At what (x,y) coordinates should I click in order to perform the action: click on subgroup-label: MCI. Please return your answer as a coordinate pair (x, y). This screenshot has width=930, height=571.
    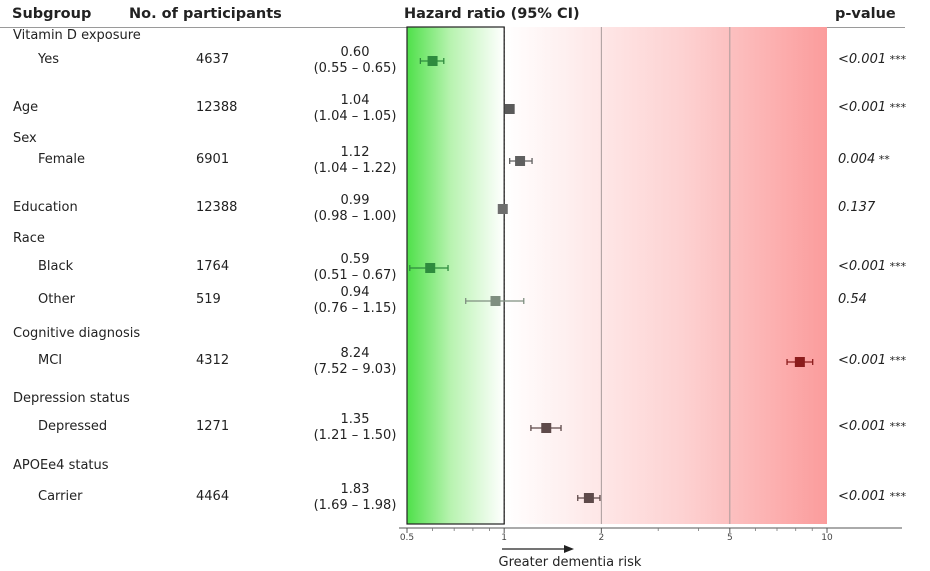
    Looking at the image, I should click on (50, 360).